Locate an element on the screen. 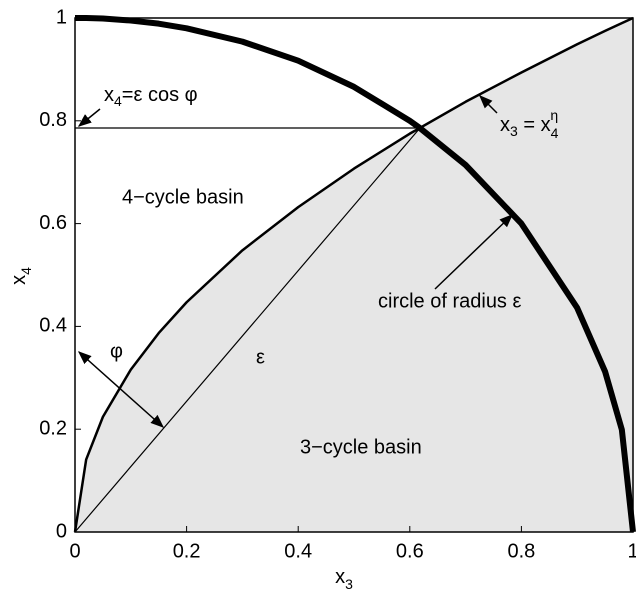  x-tick-label: 0.4 is located at coordinates (298, 551).